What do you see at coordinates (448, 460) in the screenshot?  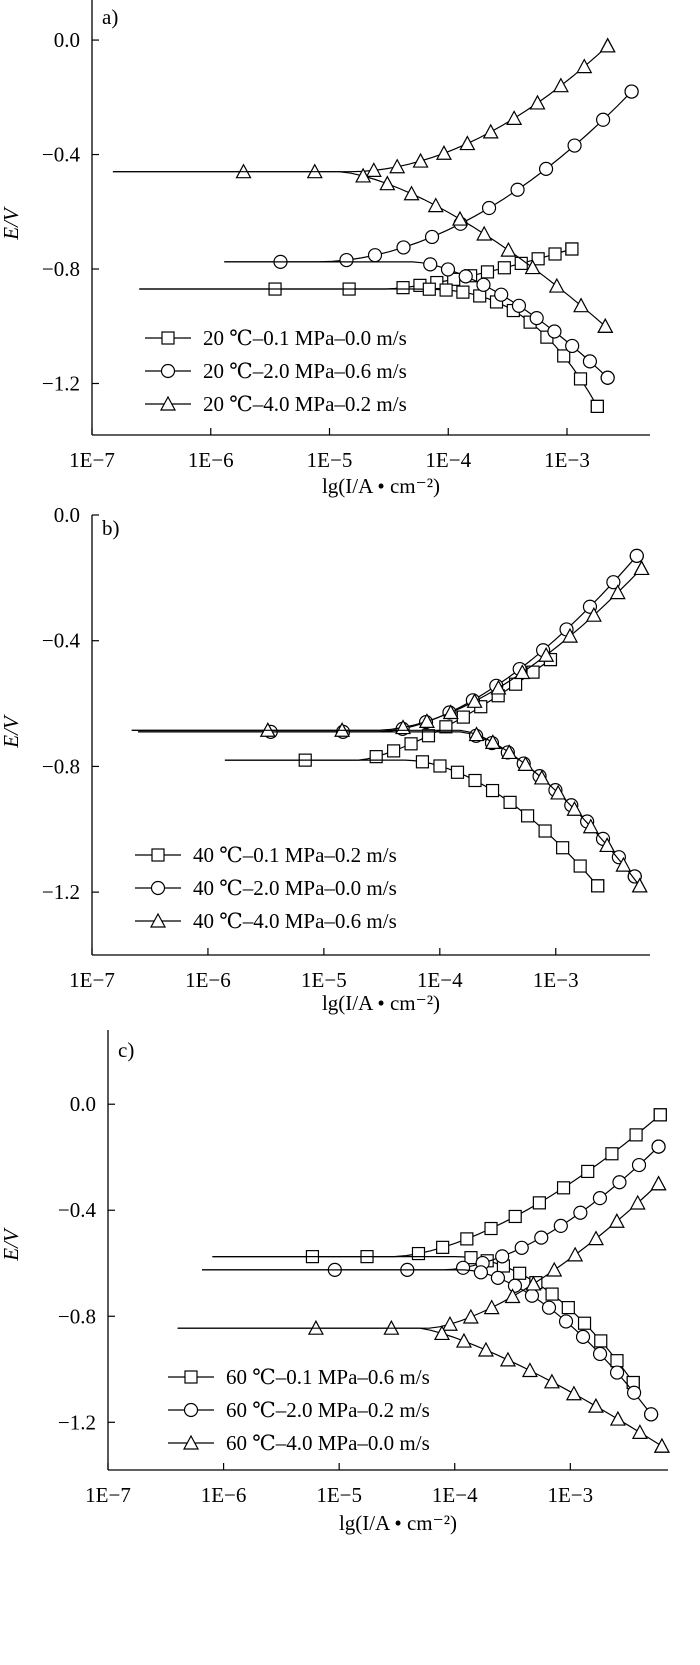 I see `x-tick-label: 1E−4` at bounding box center [448, 460].